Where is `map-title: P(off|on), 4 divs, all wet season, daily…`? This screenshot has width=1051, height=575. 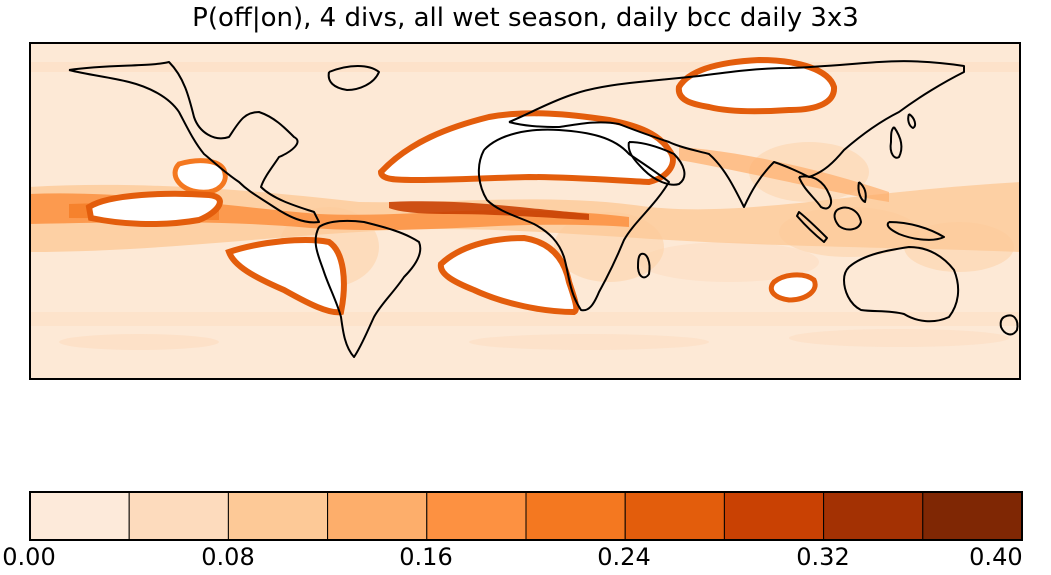 map-title: P(off|on), 4 divs, all wet season, daily… is located at coordinates (525, 18).